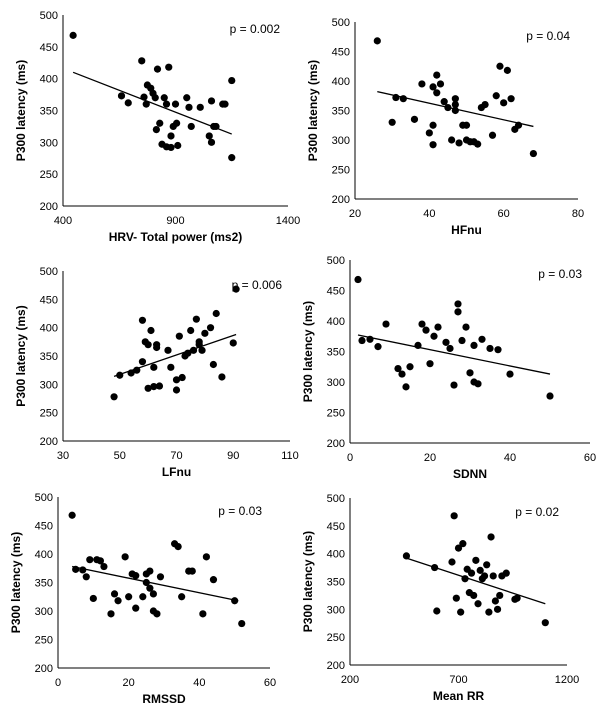  Describe the element at coordinates (560, 274) in the screenshot. I see `p-value-annotation: p = 0.03` at that location.